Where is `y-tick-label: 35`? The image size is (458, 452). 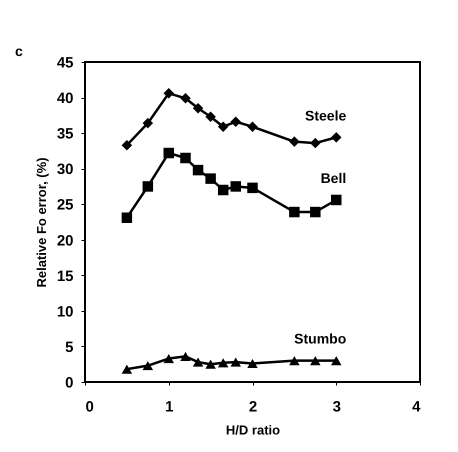 y-tick-label: 35 is located at coordinates (65, 134).